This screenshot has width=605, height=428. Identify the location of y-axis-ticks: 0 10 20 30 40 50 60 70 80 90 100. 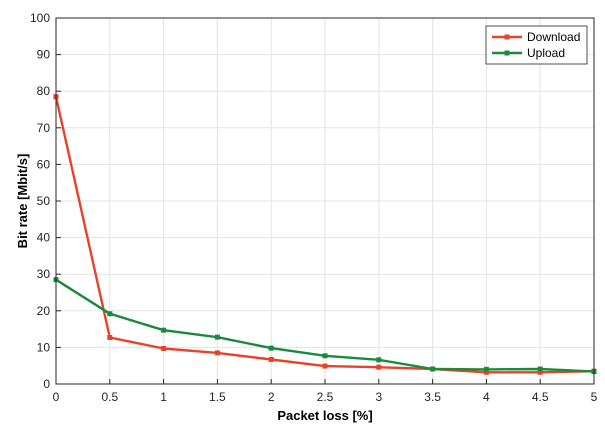
(45, 201).